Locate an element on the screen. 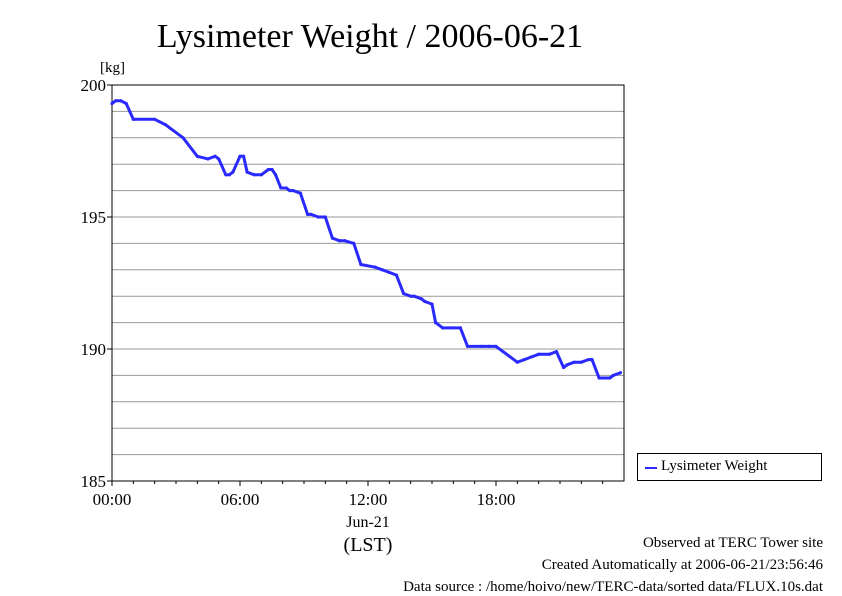  x-axis: 00:00 06:00 12:00 18:00 is located at coordinates (348, 495).